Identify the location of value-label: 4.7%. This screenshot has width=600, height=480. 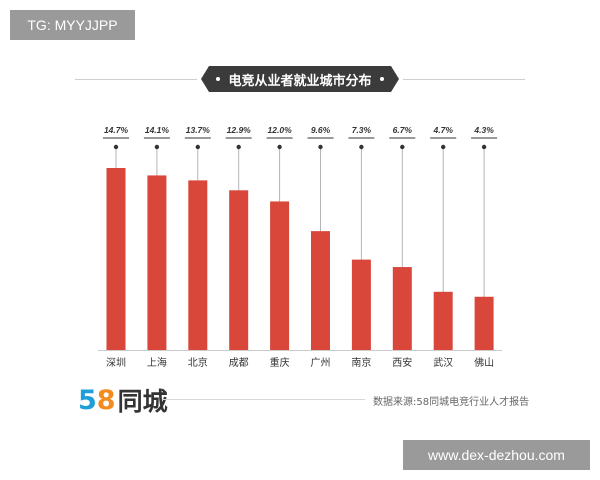
(443, 130).